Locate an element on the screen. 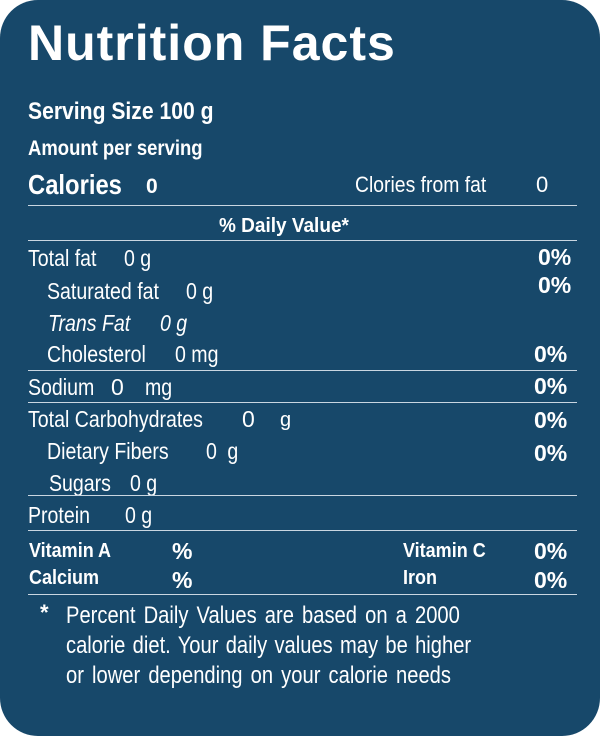 The image size is (600, 736). daily-value-header: % Daily Value* is located at coordinates (284, 226).